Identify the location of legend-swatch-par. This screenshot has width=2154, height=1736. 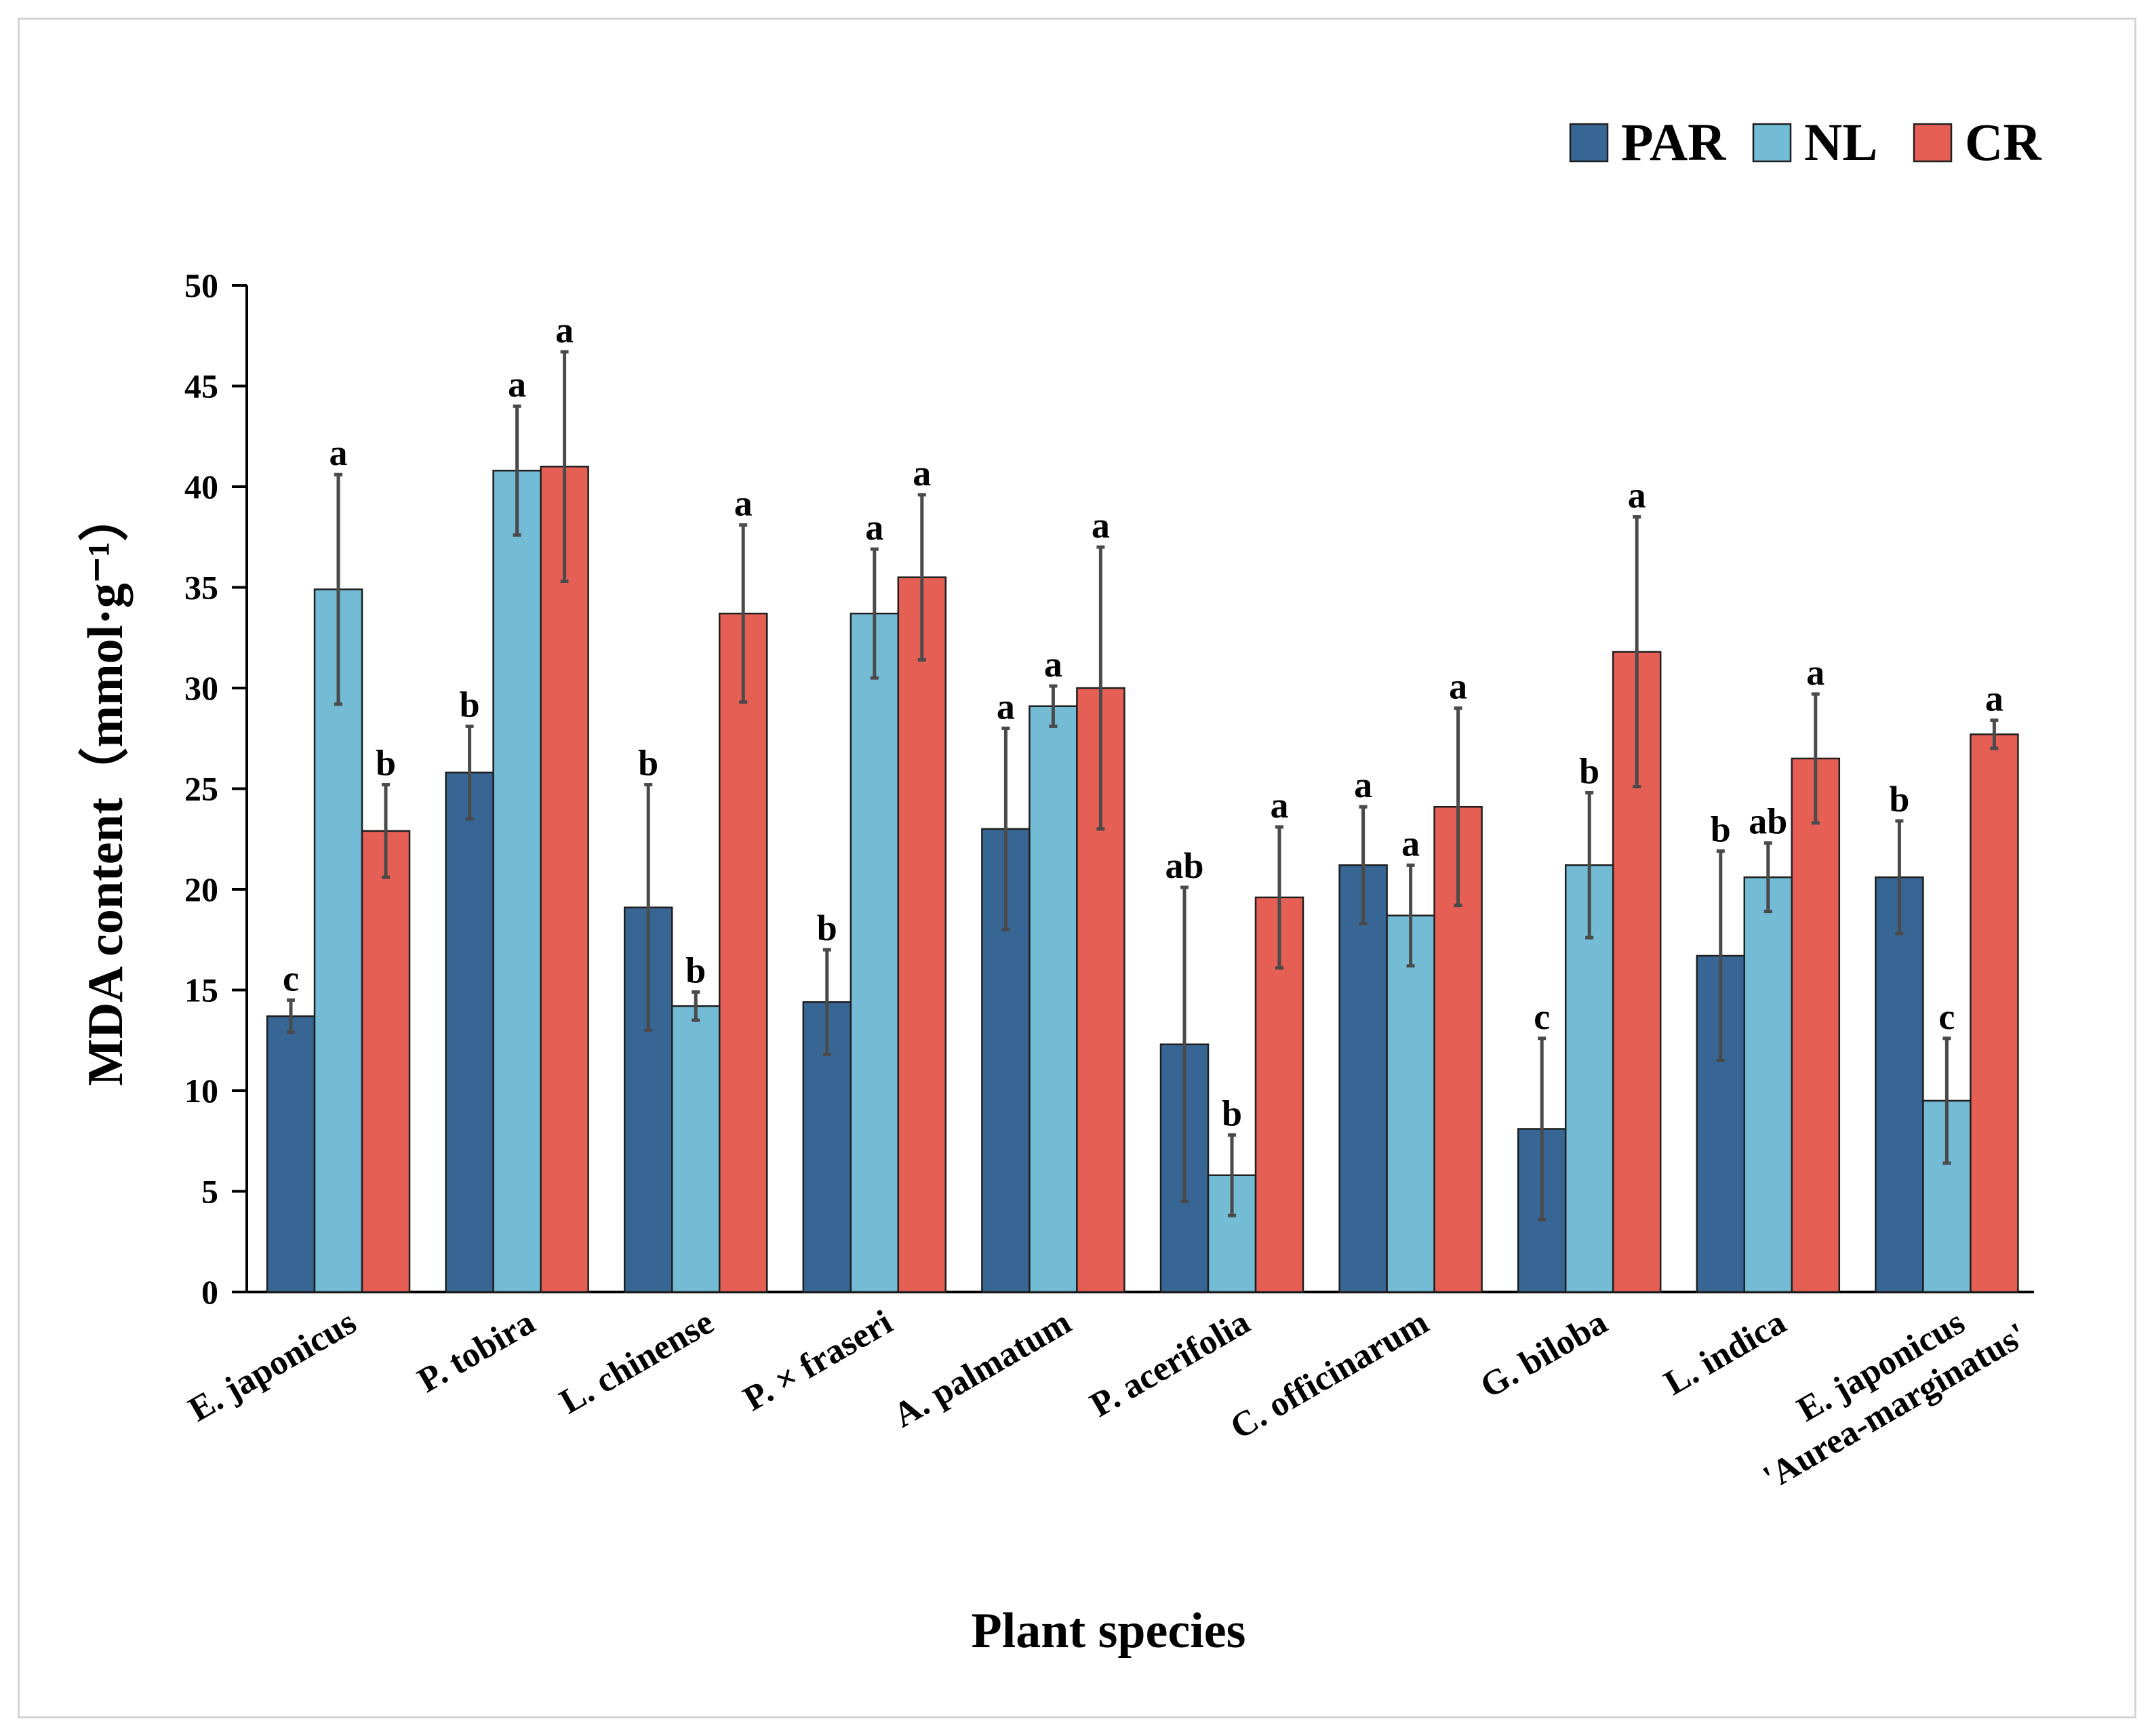
(1589, 143).